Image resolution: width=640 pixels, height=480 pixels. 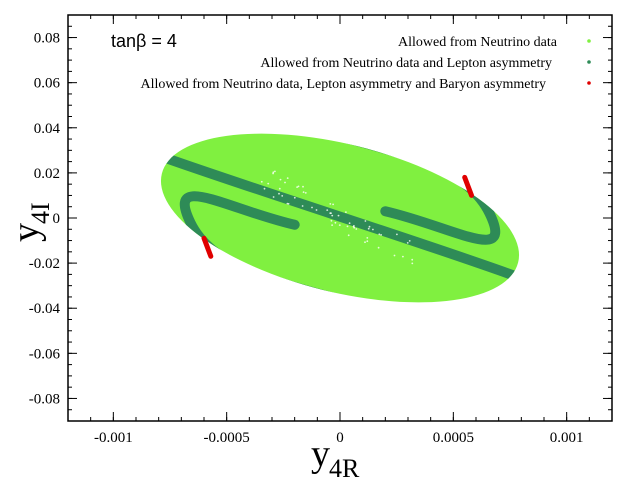 I want to click on y-tick-label: 0.06, so click(x=47, y=84).